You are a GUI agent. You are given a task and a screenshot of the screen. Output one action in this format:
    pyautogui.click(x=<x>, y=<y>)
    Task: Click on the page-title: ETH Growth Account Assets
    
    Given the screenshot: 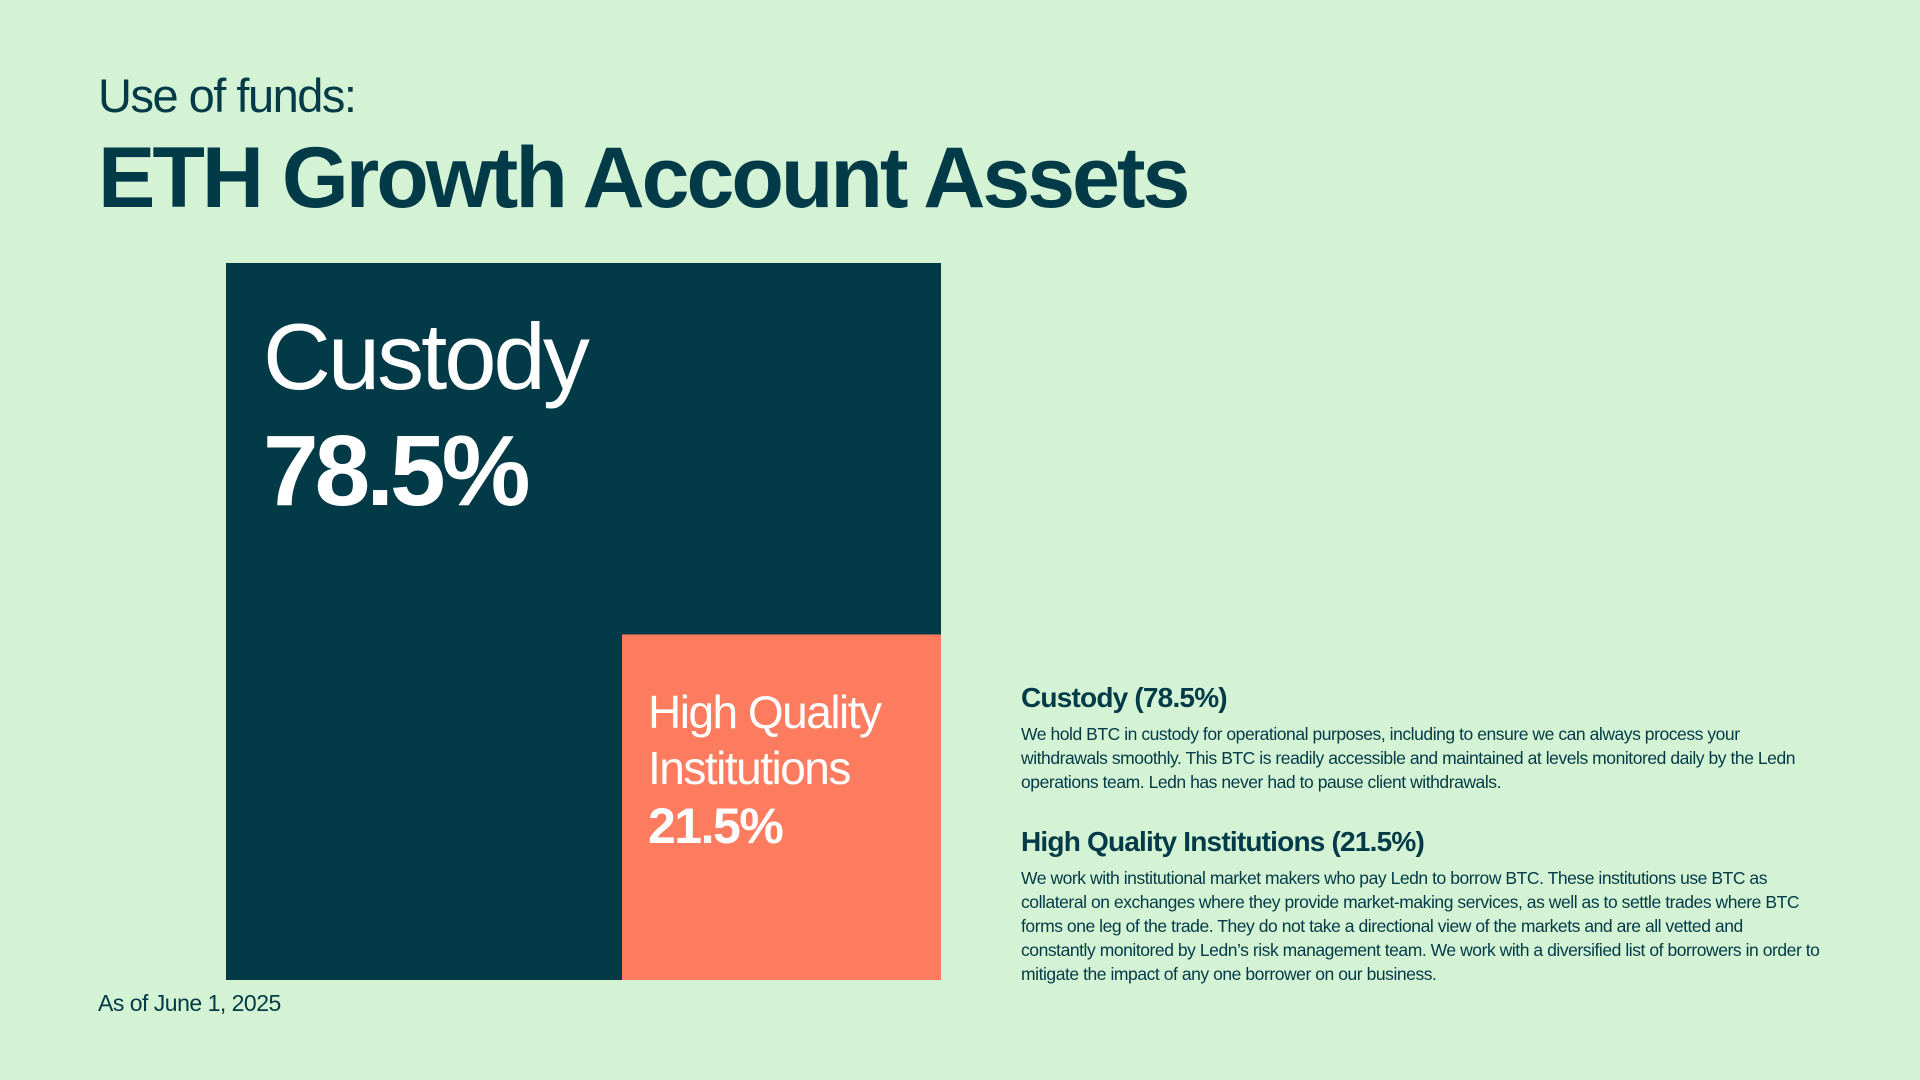 What is the action you would take?
    pyautogui.click(x=644, y=178)
    